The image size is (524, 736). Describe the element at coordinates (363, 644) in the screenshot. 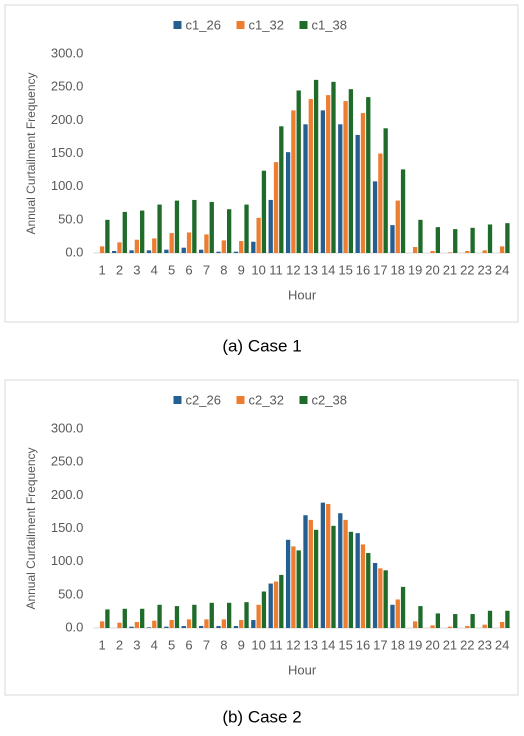

I see `x-tick-label: 16` at that location.